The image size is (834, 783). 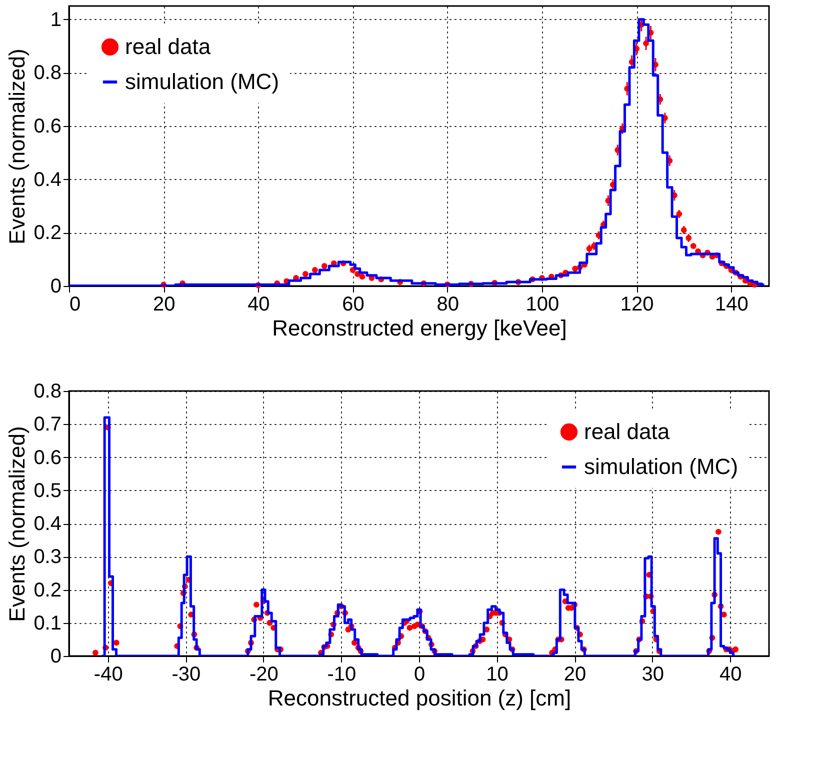 I want to click on x-tick-label: -10, so click(x=341, y=675).